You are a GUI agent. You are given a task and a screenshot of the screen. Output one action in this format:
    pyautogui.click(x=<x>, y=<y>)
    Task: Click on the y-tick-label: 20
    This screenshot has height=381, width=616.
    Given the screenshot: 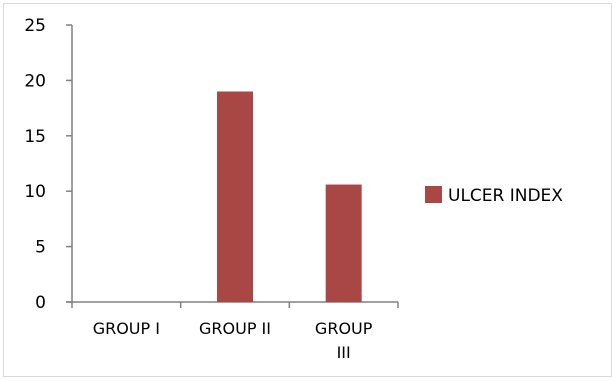 What is the action you would take?
    pyautogui.click(x=35, y=81)
    